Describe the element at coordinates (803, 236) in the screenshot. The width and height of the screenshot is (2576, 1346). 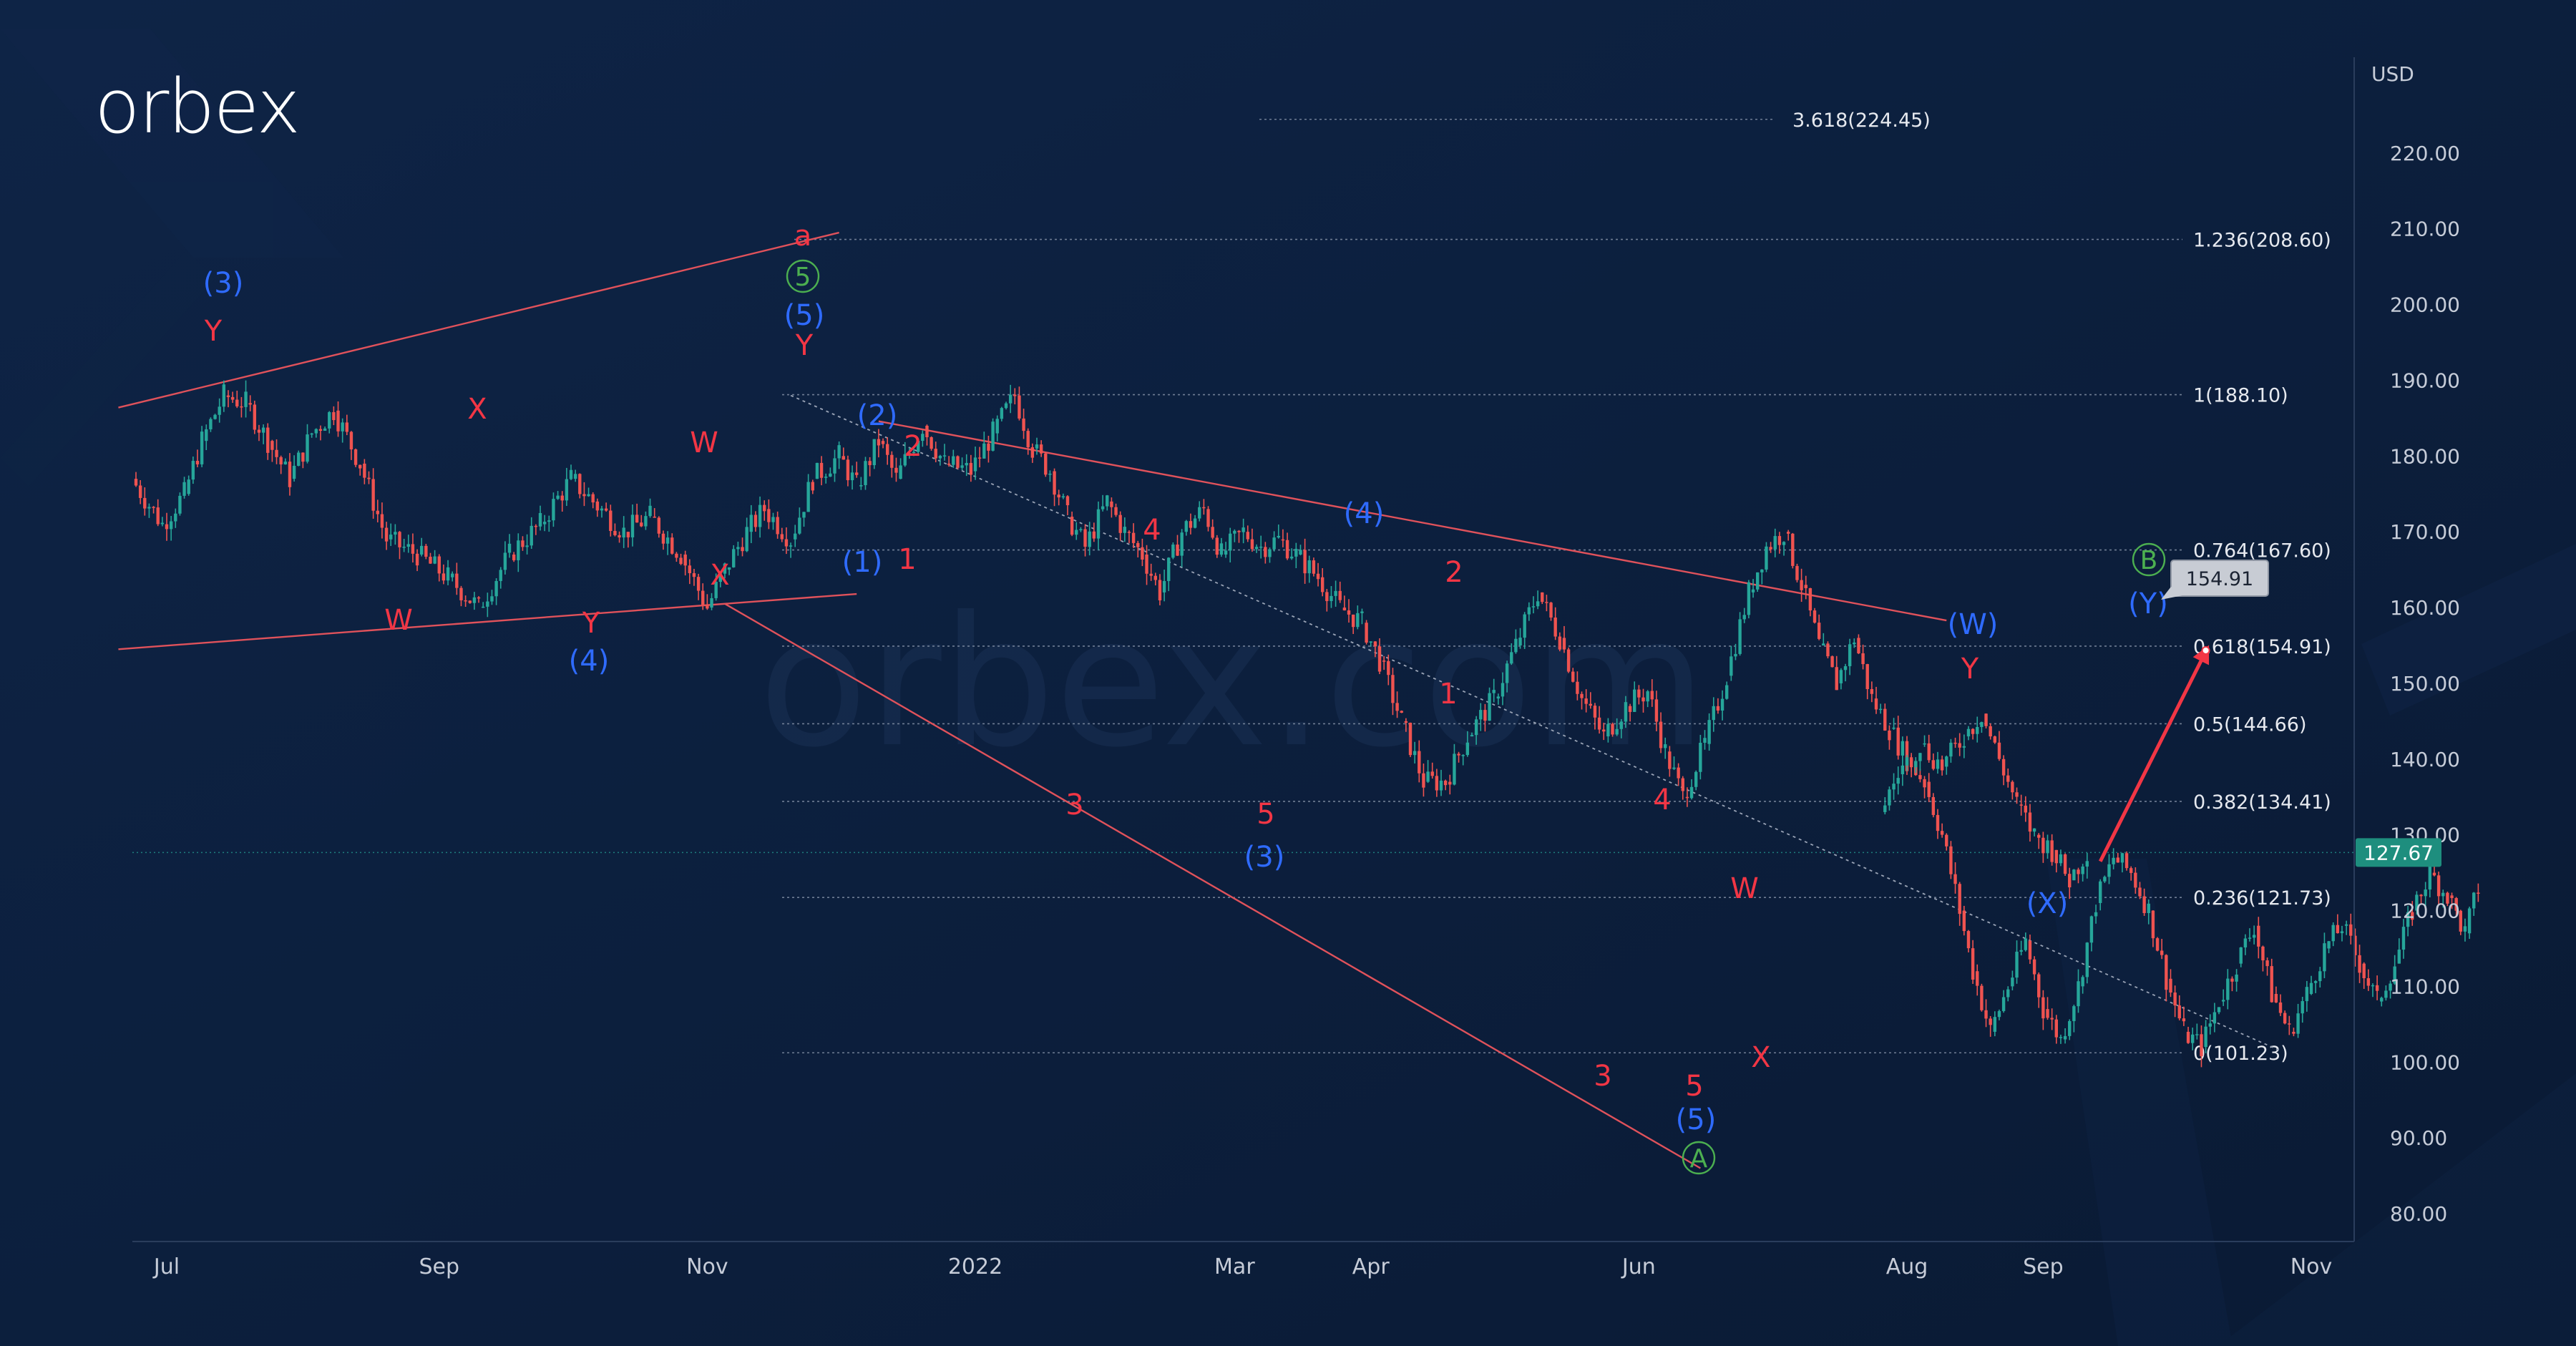
I see `wave-label: a` at that location.